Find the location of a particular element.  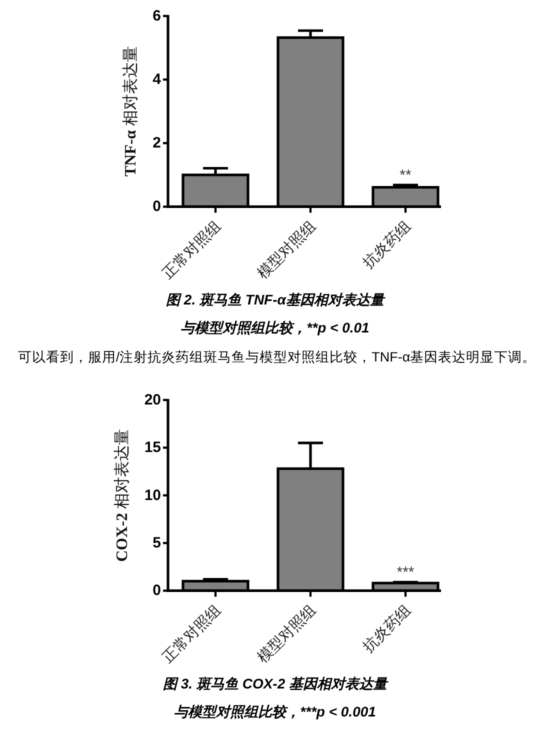

annotation: *** is located at coordinates (405, 573).